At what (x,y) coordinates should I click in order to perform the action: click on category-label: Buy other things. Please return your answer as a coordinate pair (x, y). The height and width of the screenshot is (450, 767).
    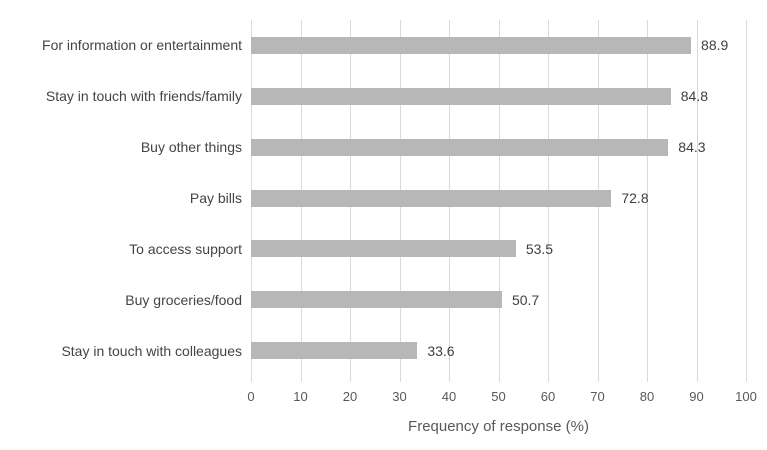
    Looking at the image, I should click on (191, 147).